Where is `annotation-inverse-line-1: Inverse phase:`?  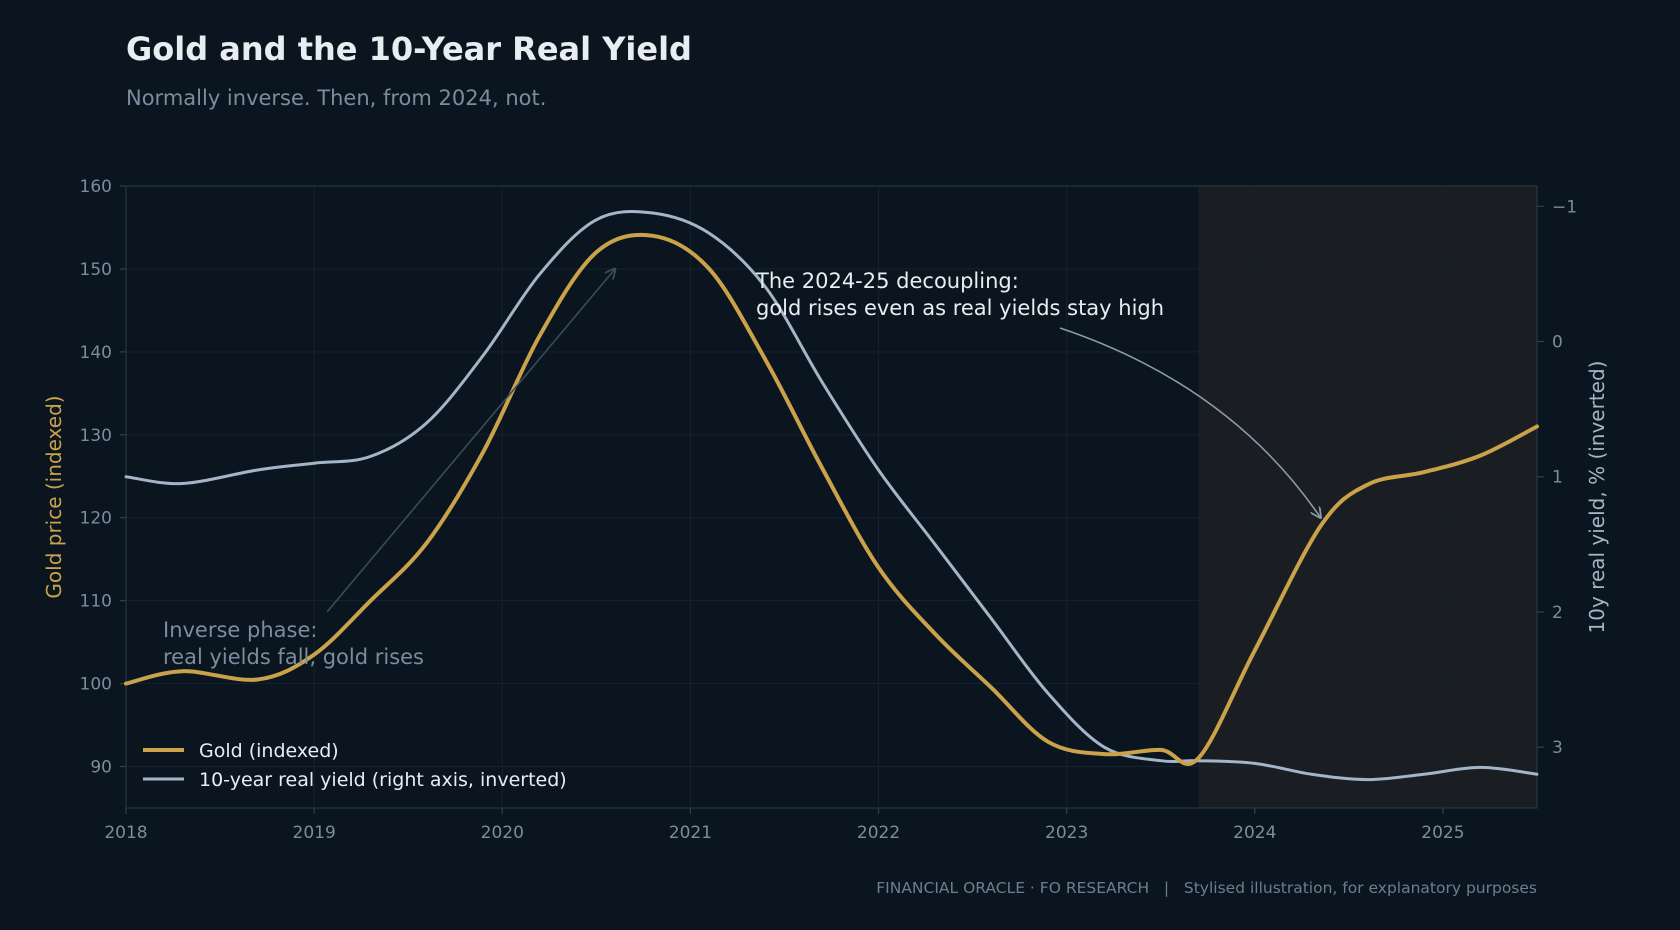 annotation-inverse-line-1: Inverse phase: is located at coordinates (240, 630).